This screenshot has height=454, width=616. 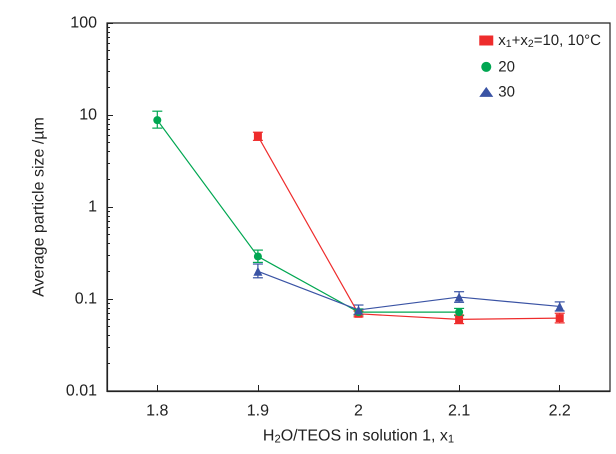 I want to click on x-tick-label: 1.8, so click(x=157, y=411).